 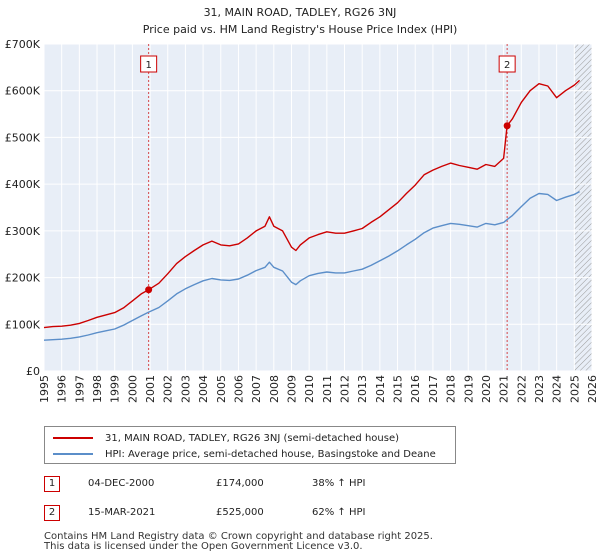 I want to click on x-tick-label: 2009, so click(x=291, y=389).